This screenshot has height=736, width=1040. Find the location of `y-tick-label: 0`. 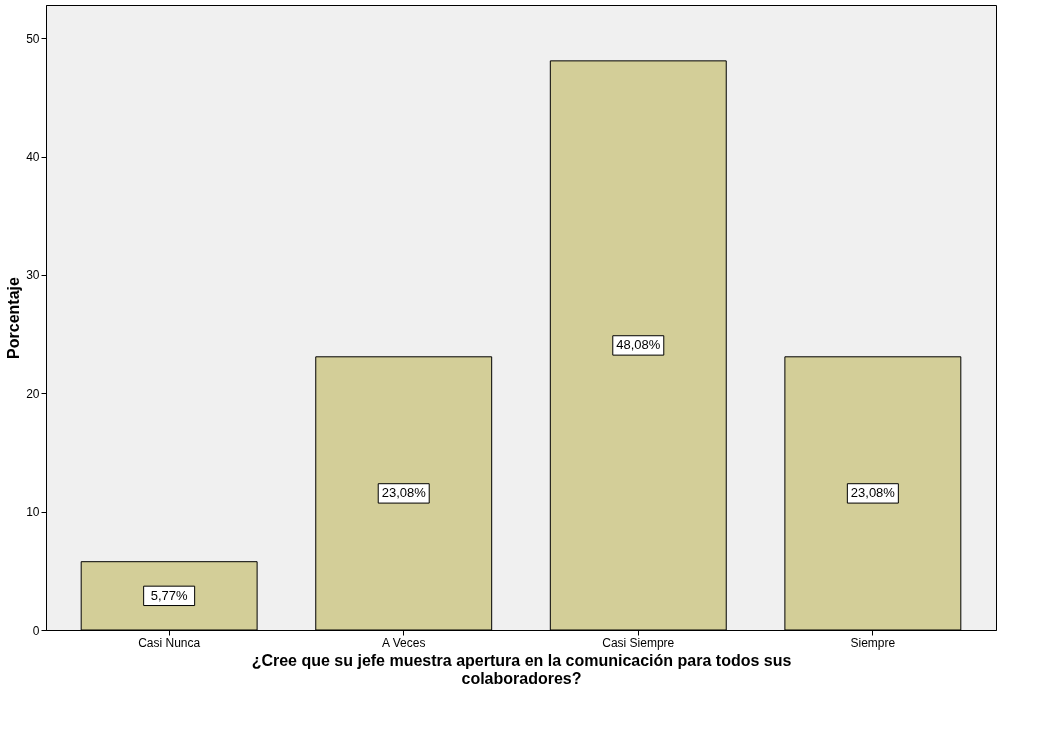

y-tick-label: 0 is located at coordinates (36, 630).